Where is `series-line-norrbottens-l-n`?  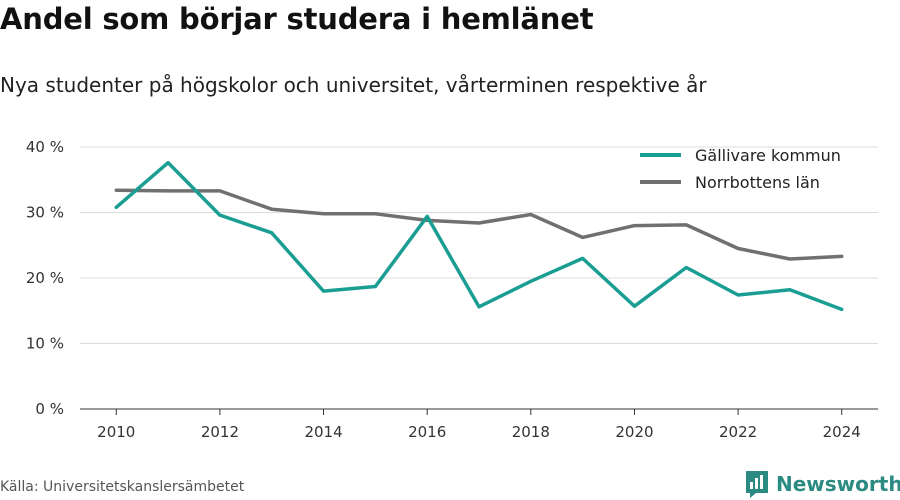 series-line-norrbottens-l-n is located at coordinates (479, 224).